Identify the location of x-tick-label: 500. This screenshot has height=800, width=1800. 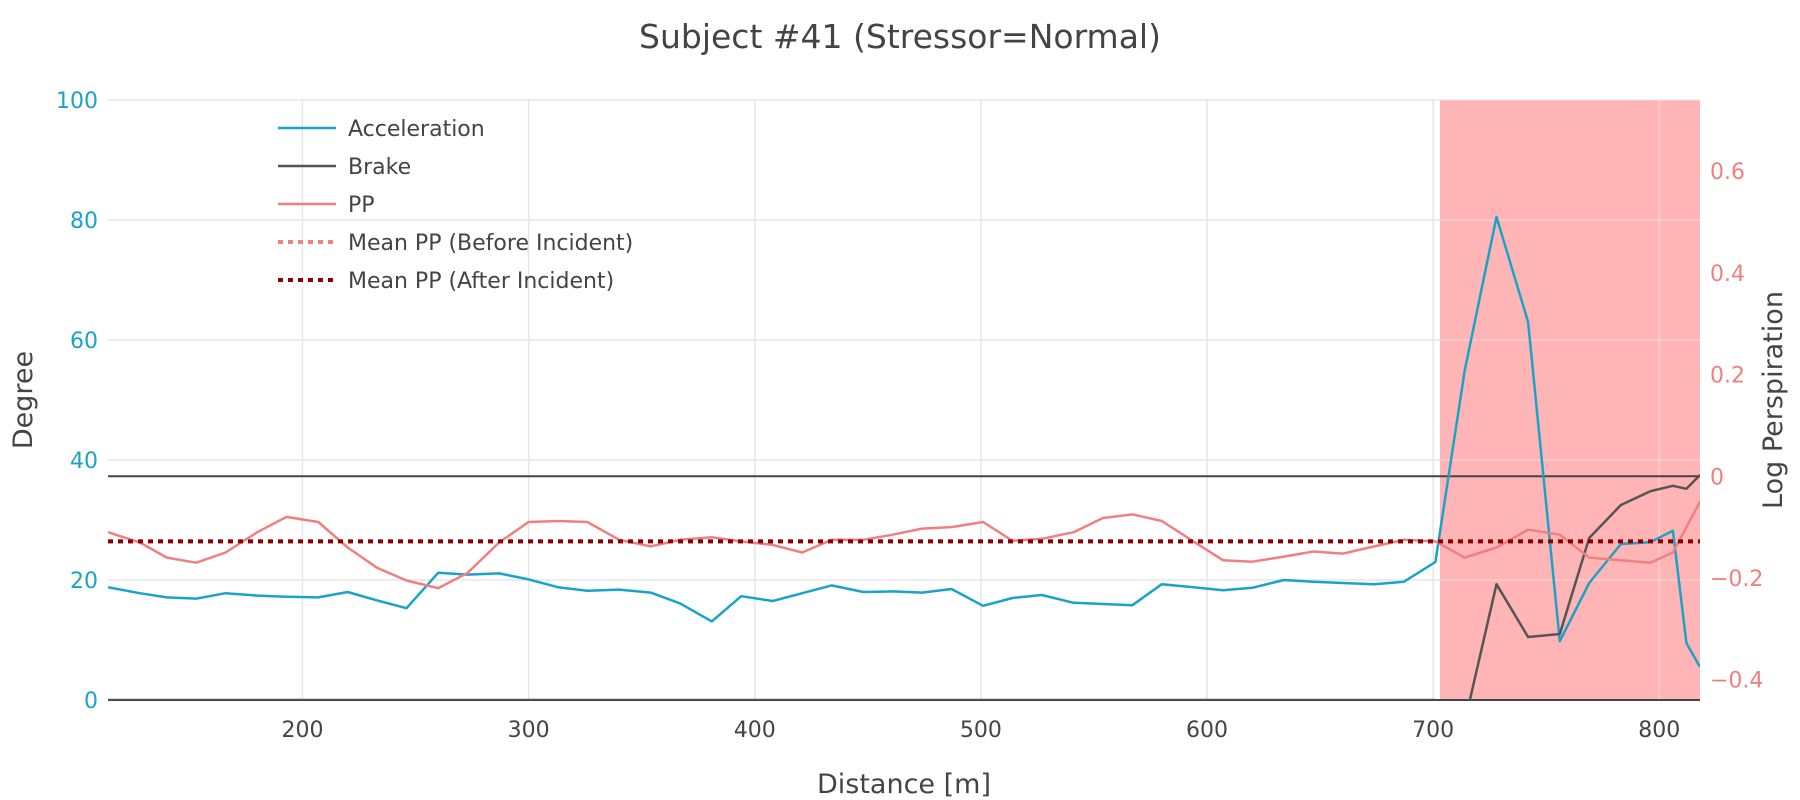
(981, 730).